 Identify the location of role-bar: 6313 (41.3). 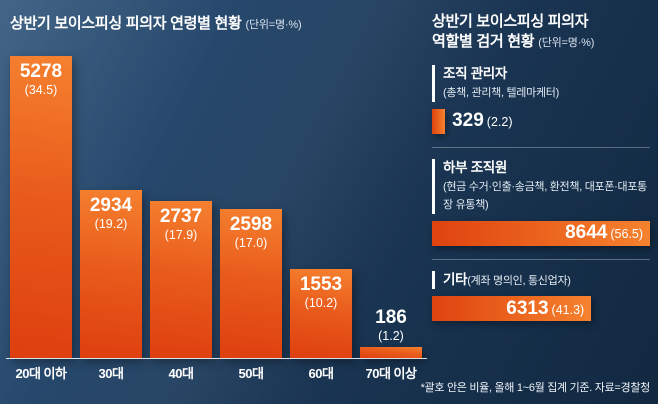
(512, 309).